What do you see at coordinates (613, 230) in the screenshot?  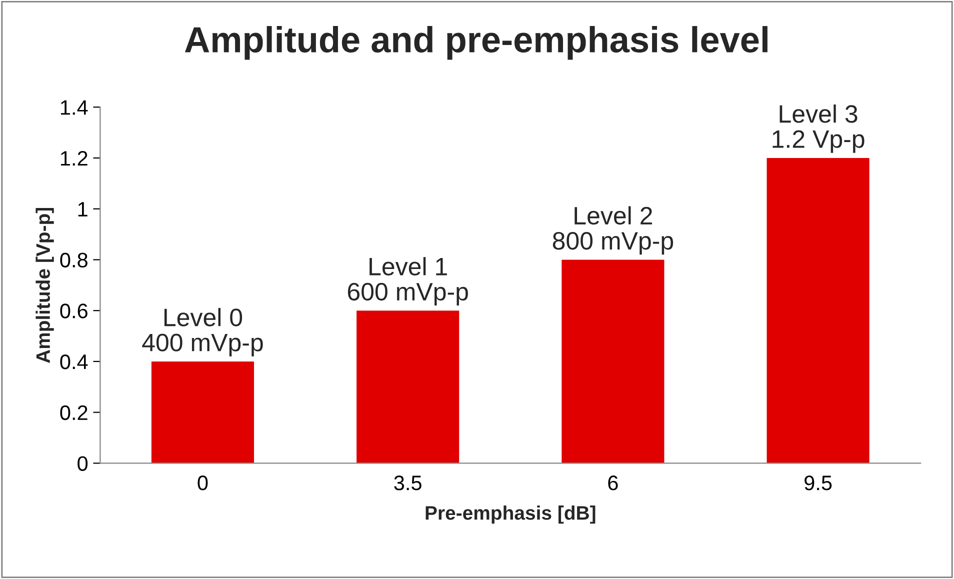 I see `data-label: Level 2 800 mVp-p` at bounding box center [613, 230].